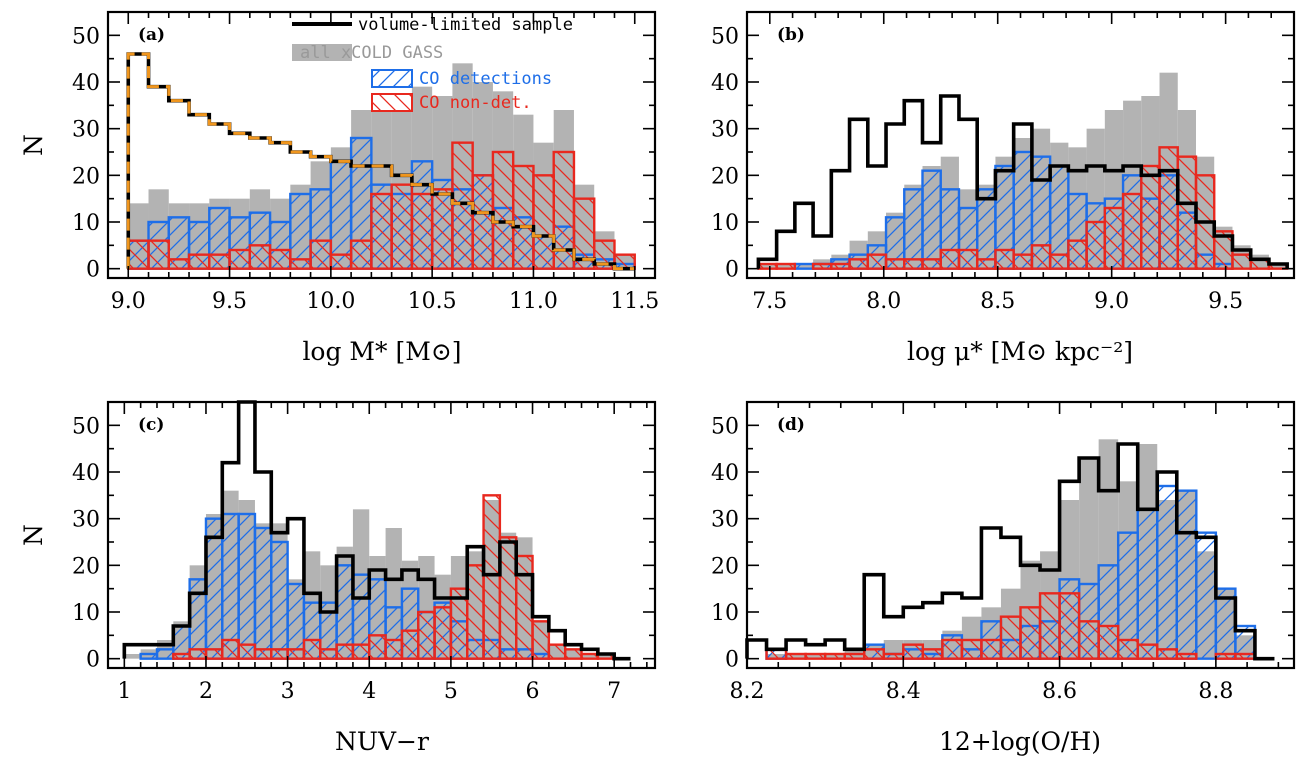 This screenshot has height=758, width=1305. What do you see at coordinates (151, 35) in the screenshot?
I see `panel-a-label: (a)` at bounding box center [151, 35].